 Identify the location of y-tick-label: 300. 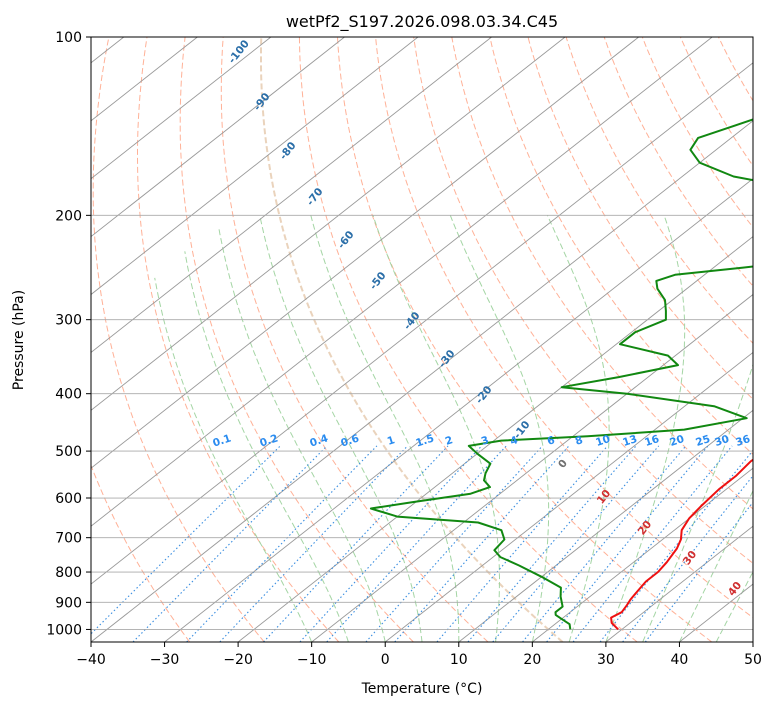
(68, 321).